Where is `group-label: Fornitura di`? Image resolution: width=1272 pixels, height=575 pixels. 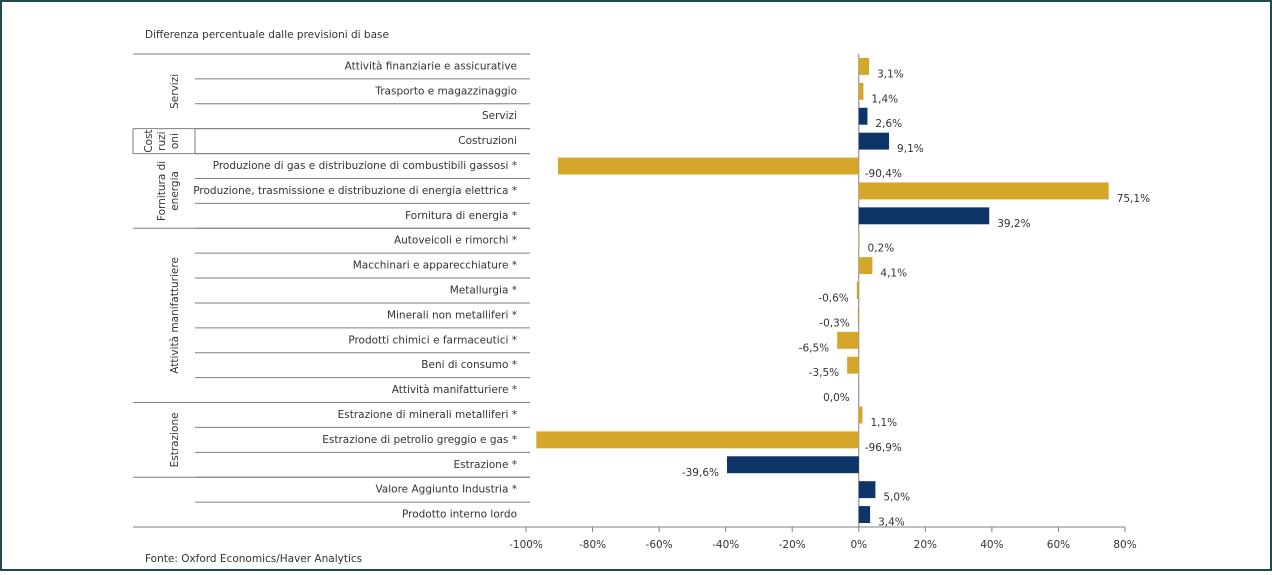 group-label: Fornitura di is located at coordinates (162, 191).